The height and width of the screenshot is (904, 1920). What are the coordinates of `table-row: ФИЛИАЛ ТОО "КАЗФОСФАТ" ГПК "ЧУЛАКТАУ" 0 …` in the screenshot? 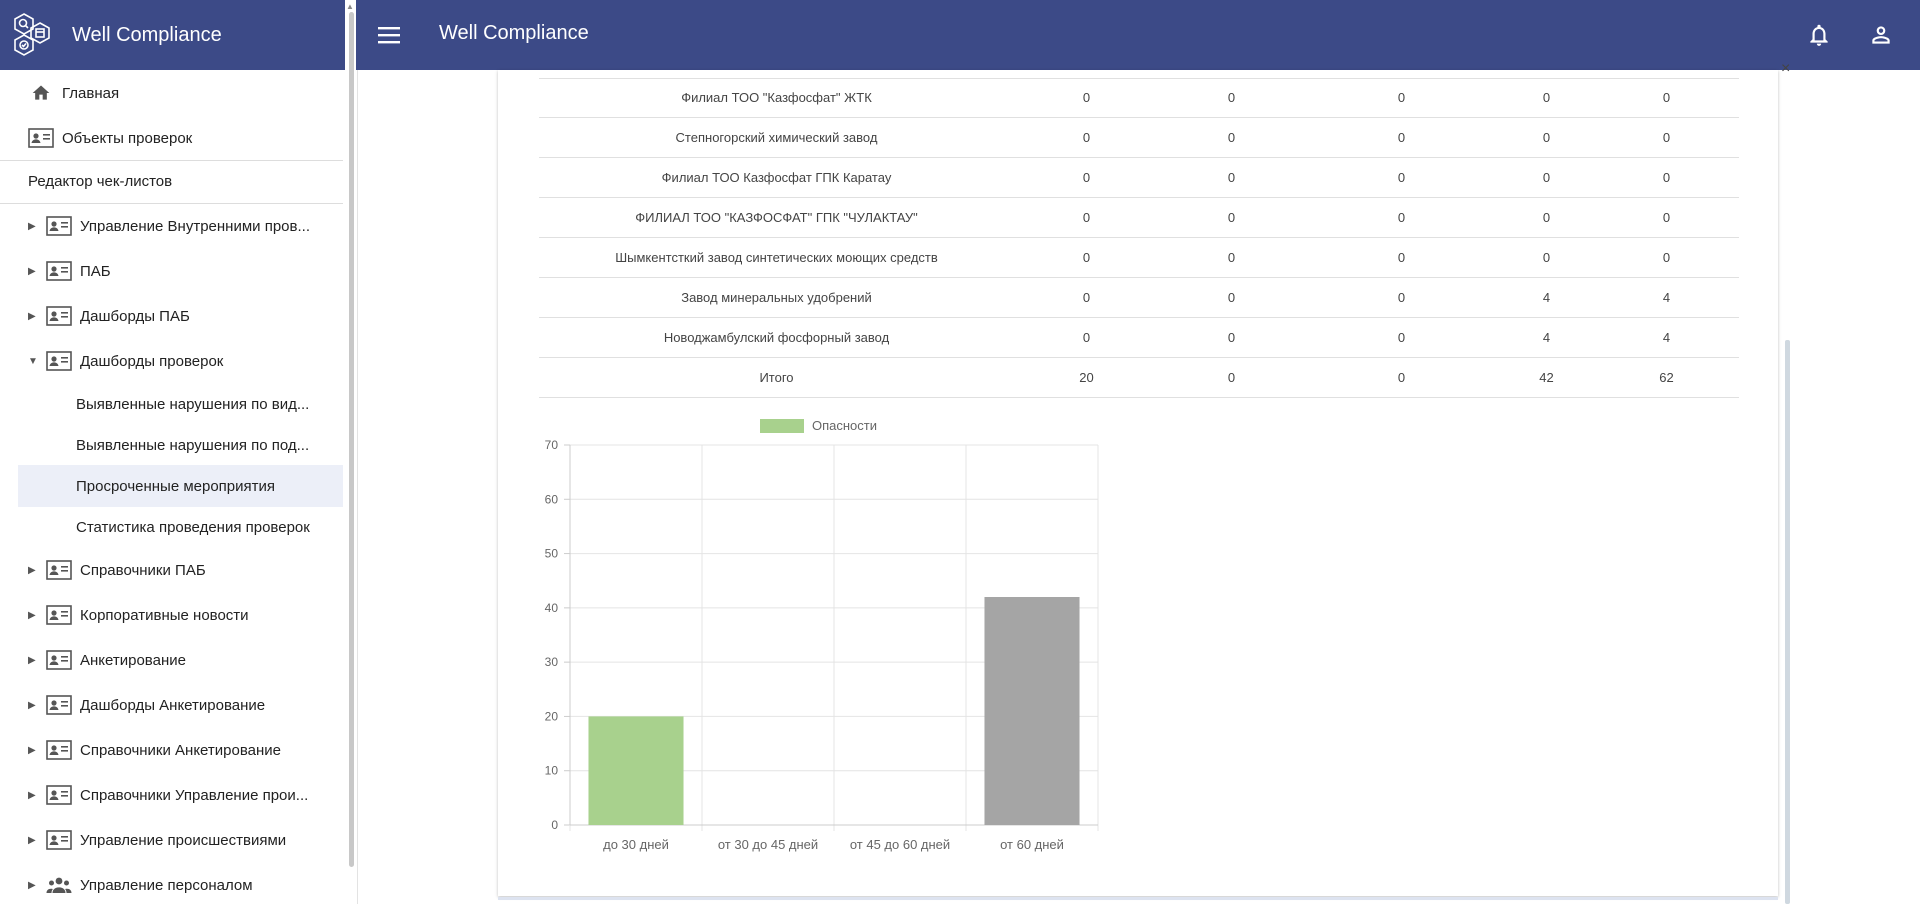 It's located at (1139, 217).